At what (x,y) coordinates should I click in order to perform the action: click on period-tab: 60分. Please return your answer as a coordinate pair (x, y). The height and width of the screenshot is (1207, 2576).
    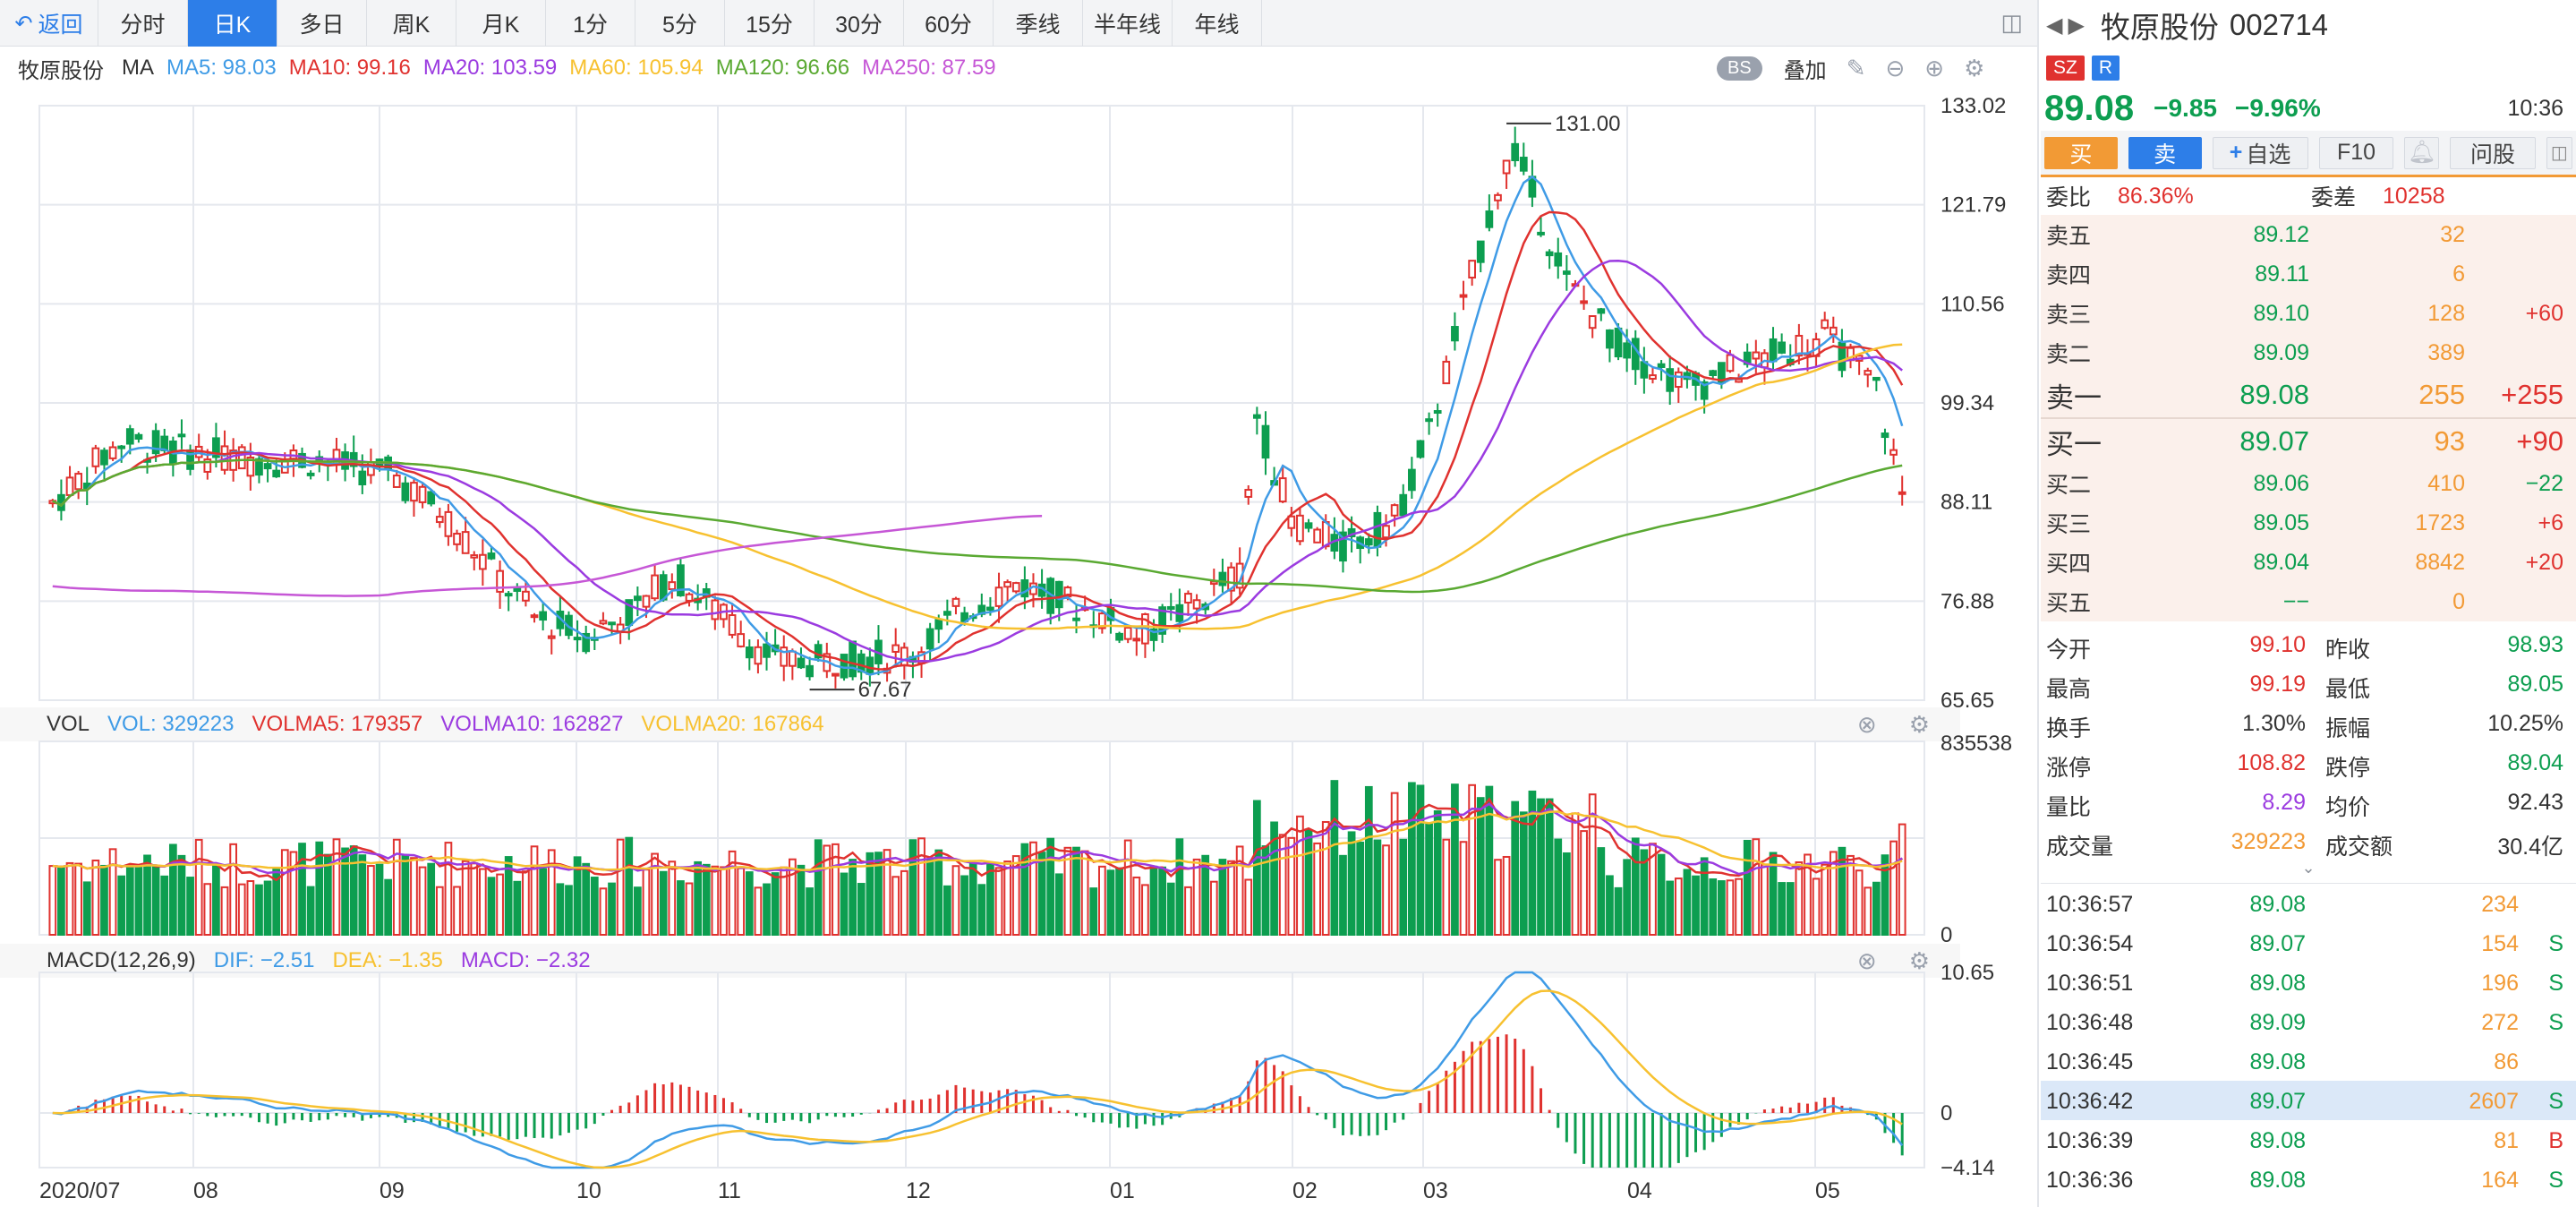
    Looking at the image, I should click on (949, 23).